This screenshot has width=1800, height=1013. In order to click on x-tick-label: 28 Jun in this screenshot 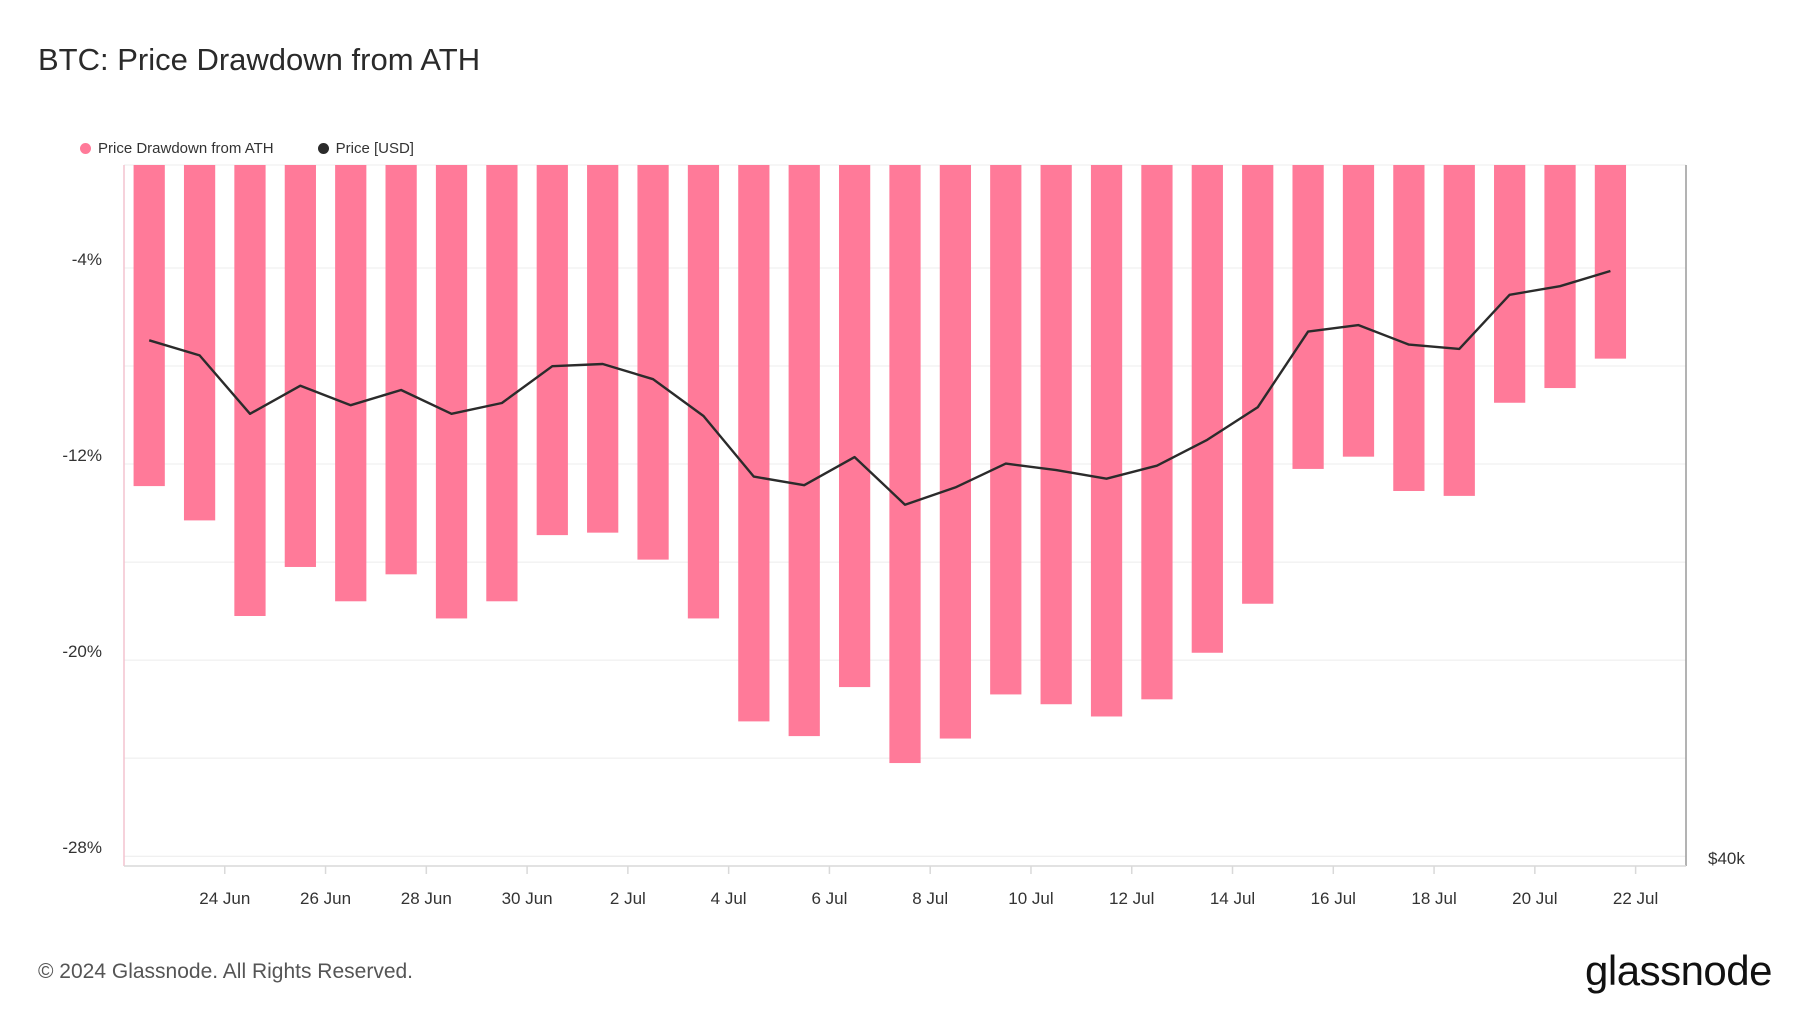, I will do `click(426, 898)`.